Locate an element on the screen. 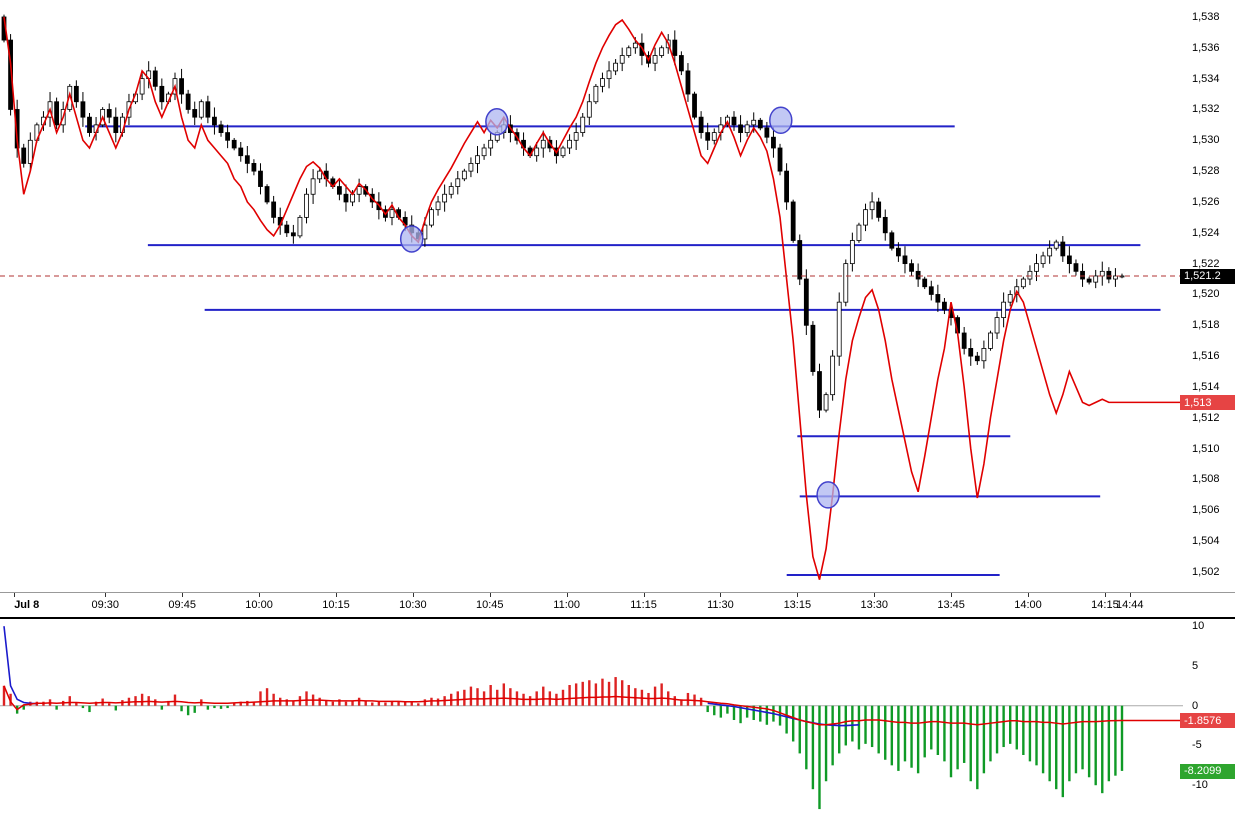 Image resolution: width=1235 pixels, height=823 pixels. price-axis-label: 1,522 is located at coordinates (1206, 263).